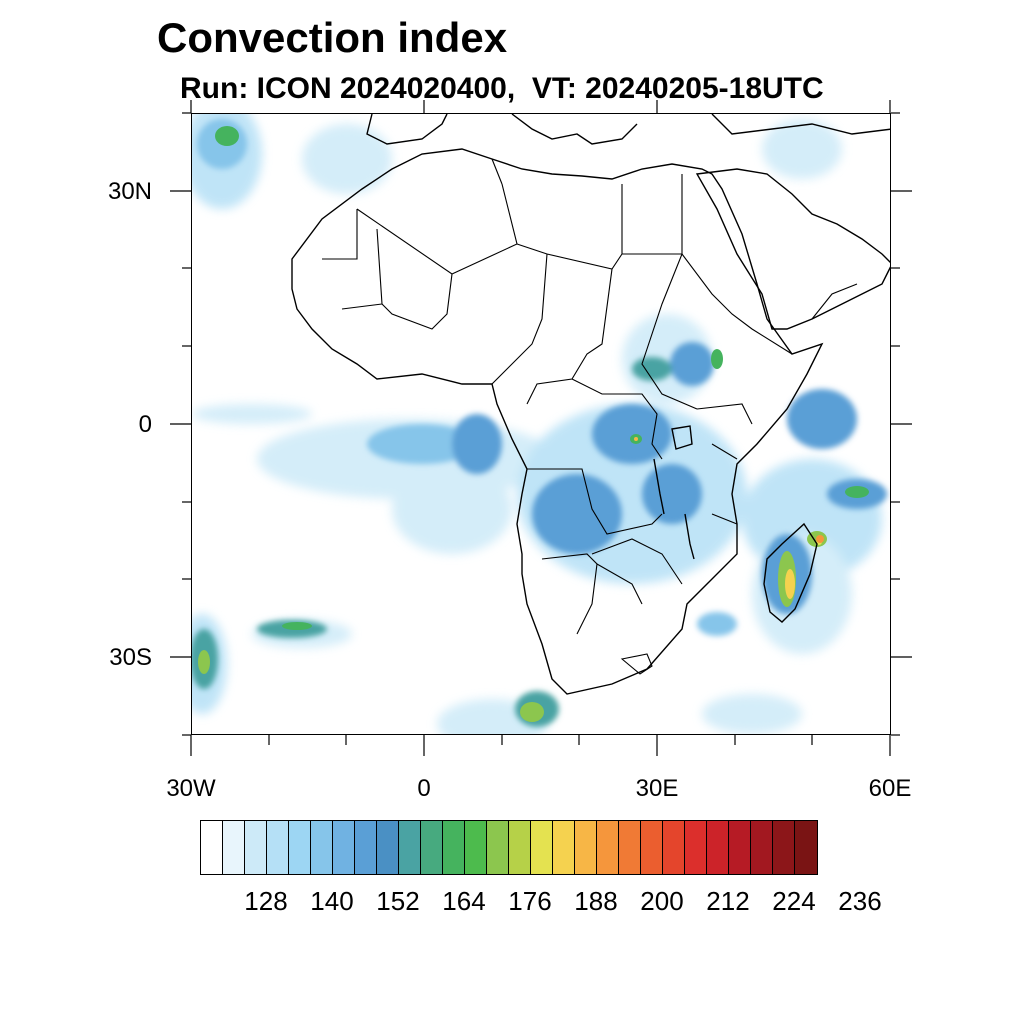 The height and width of the screenshot is (1024, 1024). I want to click on lake-victoria, so click(682, 437).